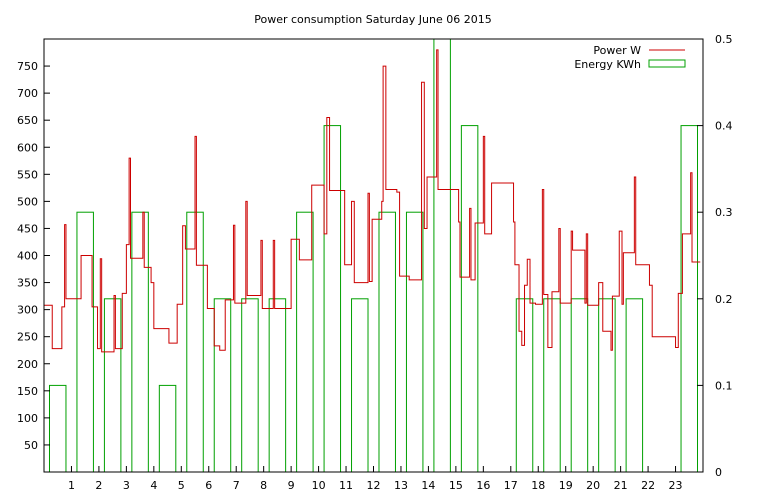 Image resolution: width=768 pixels, height=504 pixels. What do you see at coordinates (428, 485) in the screenshot?
I see `x-tick-label: 14` at bounding box center [428, 485].